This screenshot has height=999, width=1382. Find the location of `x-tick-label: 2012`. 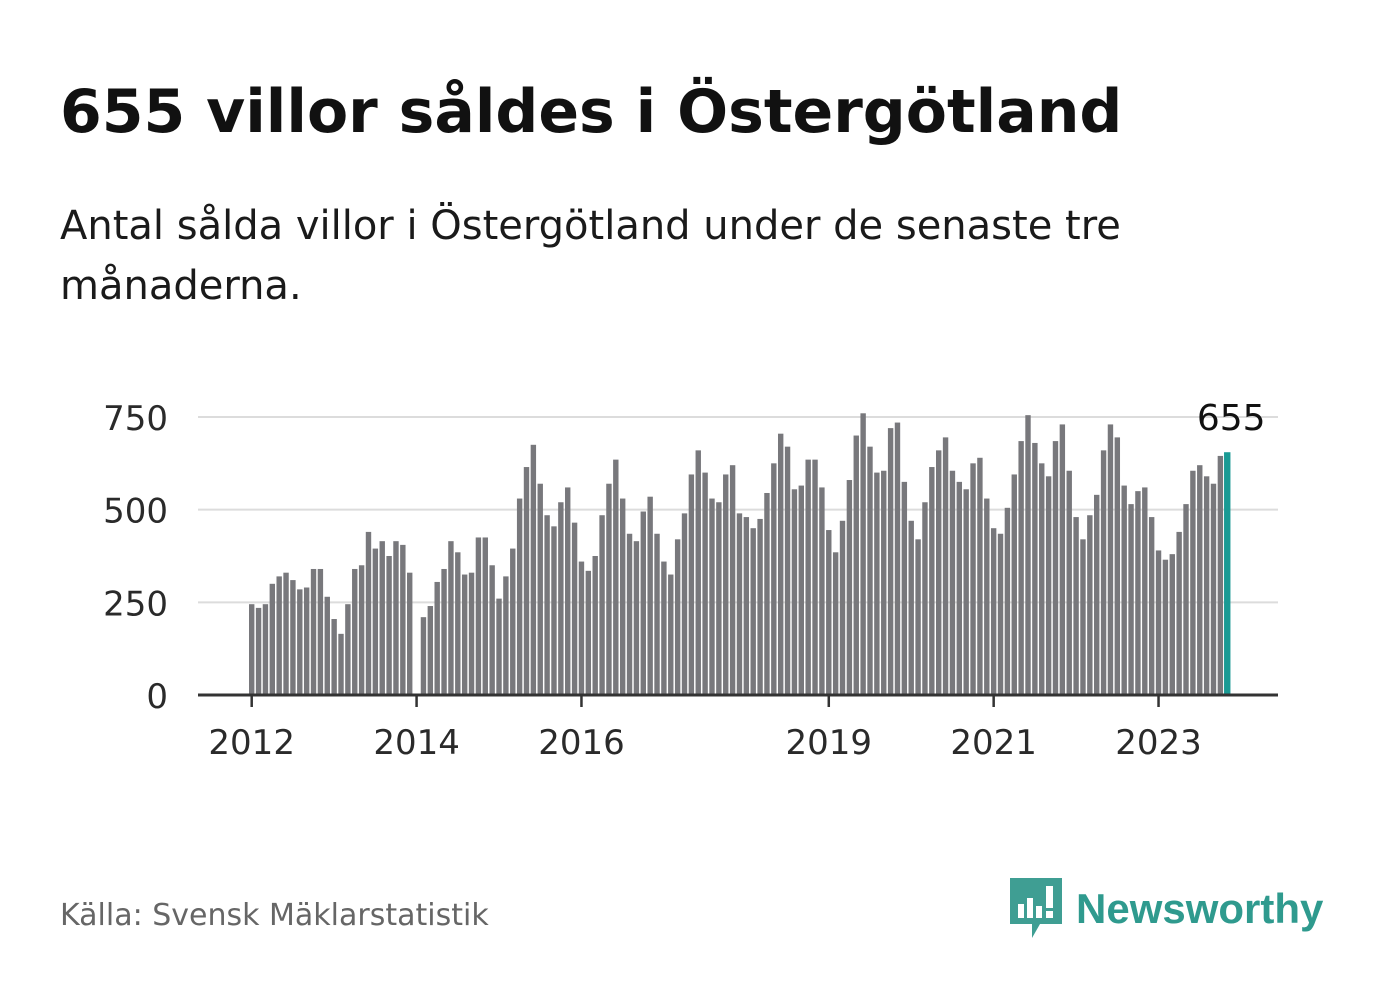

x-tick-label: 2012 is located at coordinates (251, 743).